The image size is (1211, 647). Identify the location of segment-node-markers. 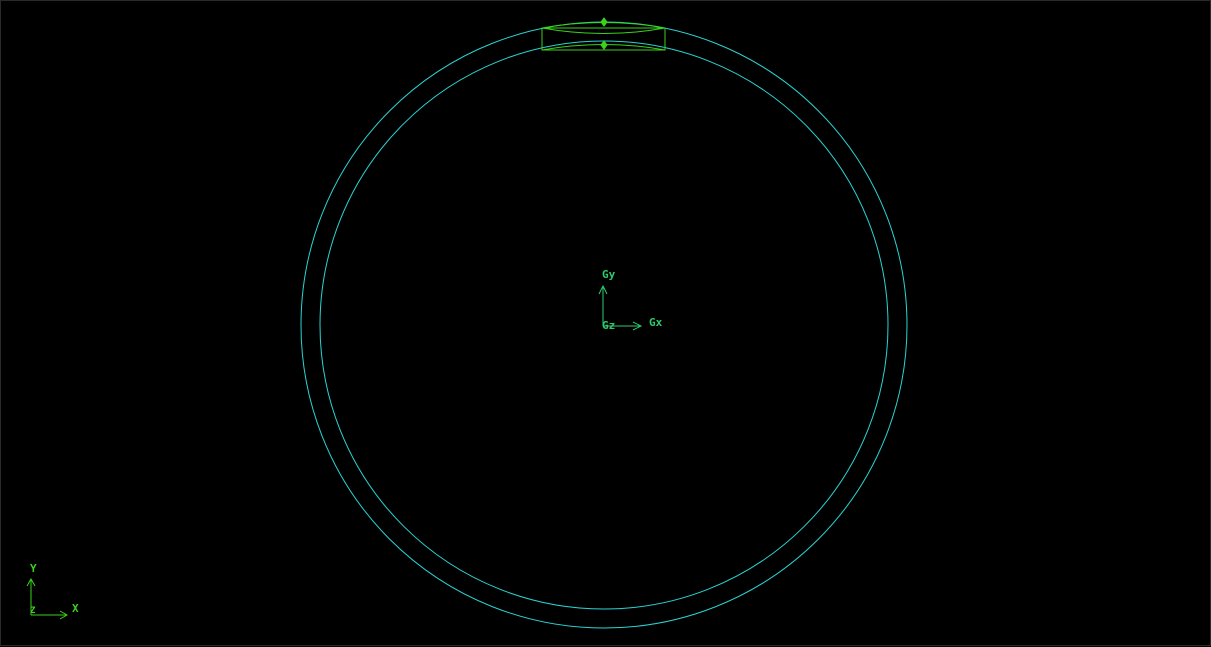
(604, 33).